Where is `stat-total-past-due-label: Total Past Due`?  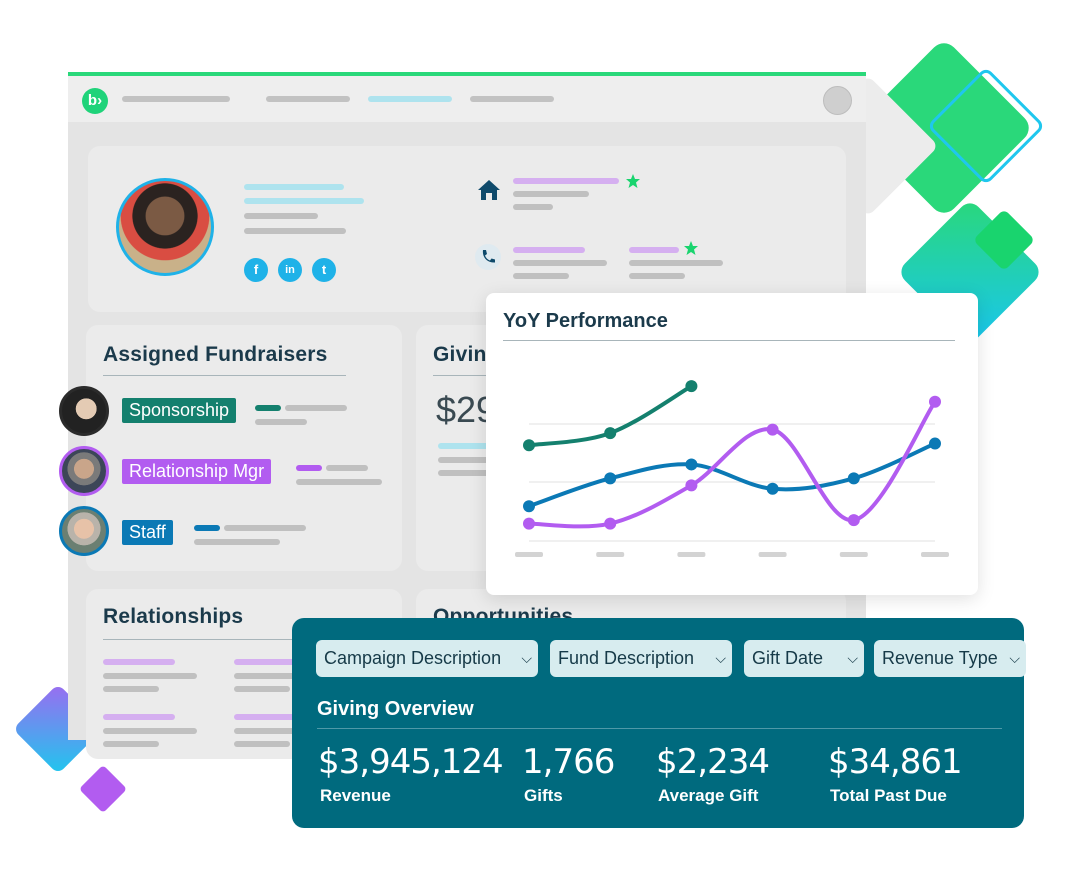 stat-total-past-due-label: Total Past Due is located at coordinates (888, 795).